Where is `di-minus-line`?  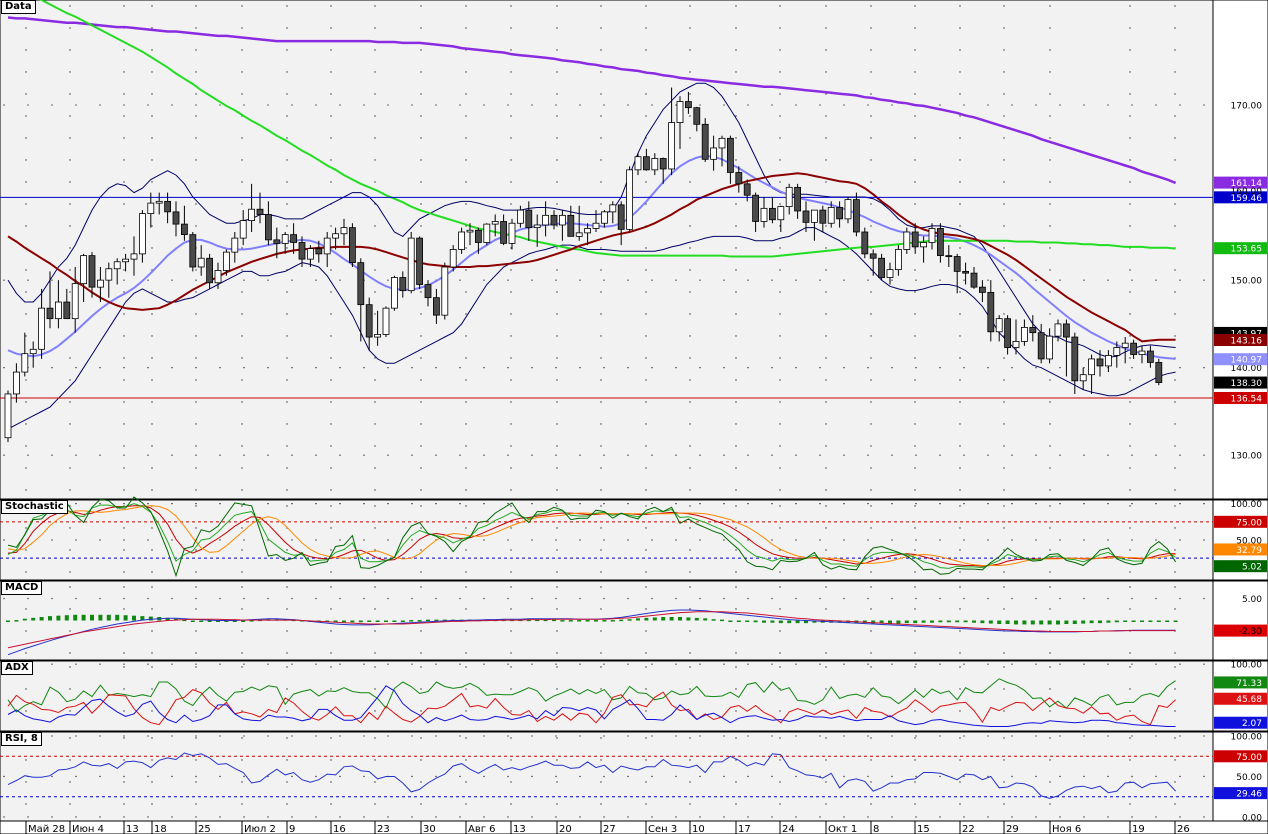
di-minus-line is located at coordinates (591, 707).